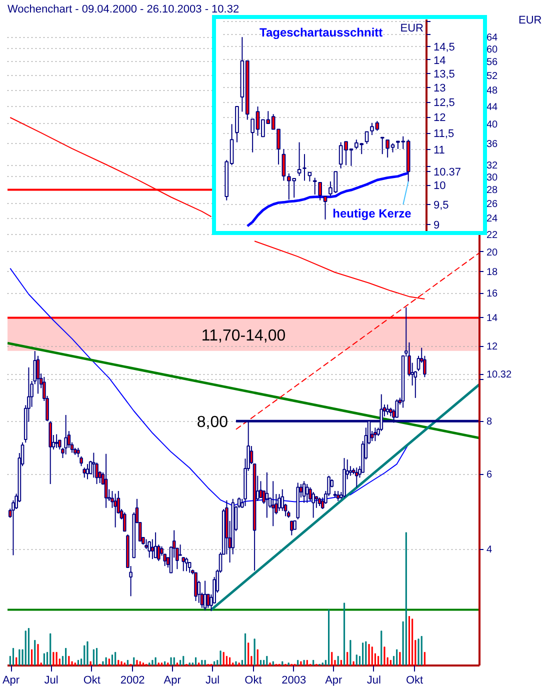  Describe the element at coordinates (492, 166) in the screenshot. I see `y-tick-label: 32` at that location.